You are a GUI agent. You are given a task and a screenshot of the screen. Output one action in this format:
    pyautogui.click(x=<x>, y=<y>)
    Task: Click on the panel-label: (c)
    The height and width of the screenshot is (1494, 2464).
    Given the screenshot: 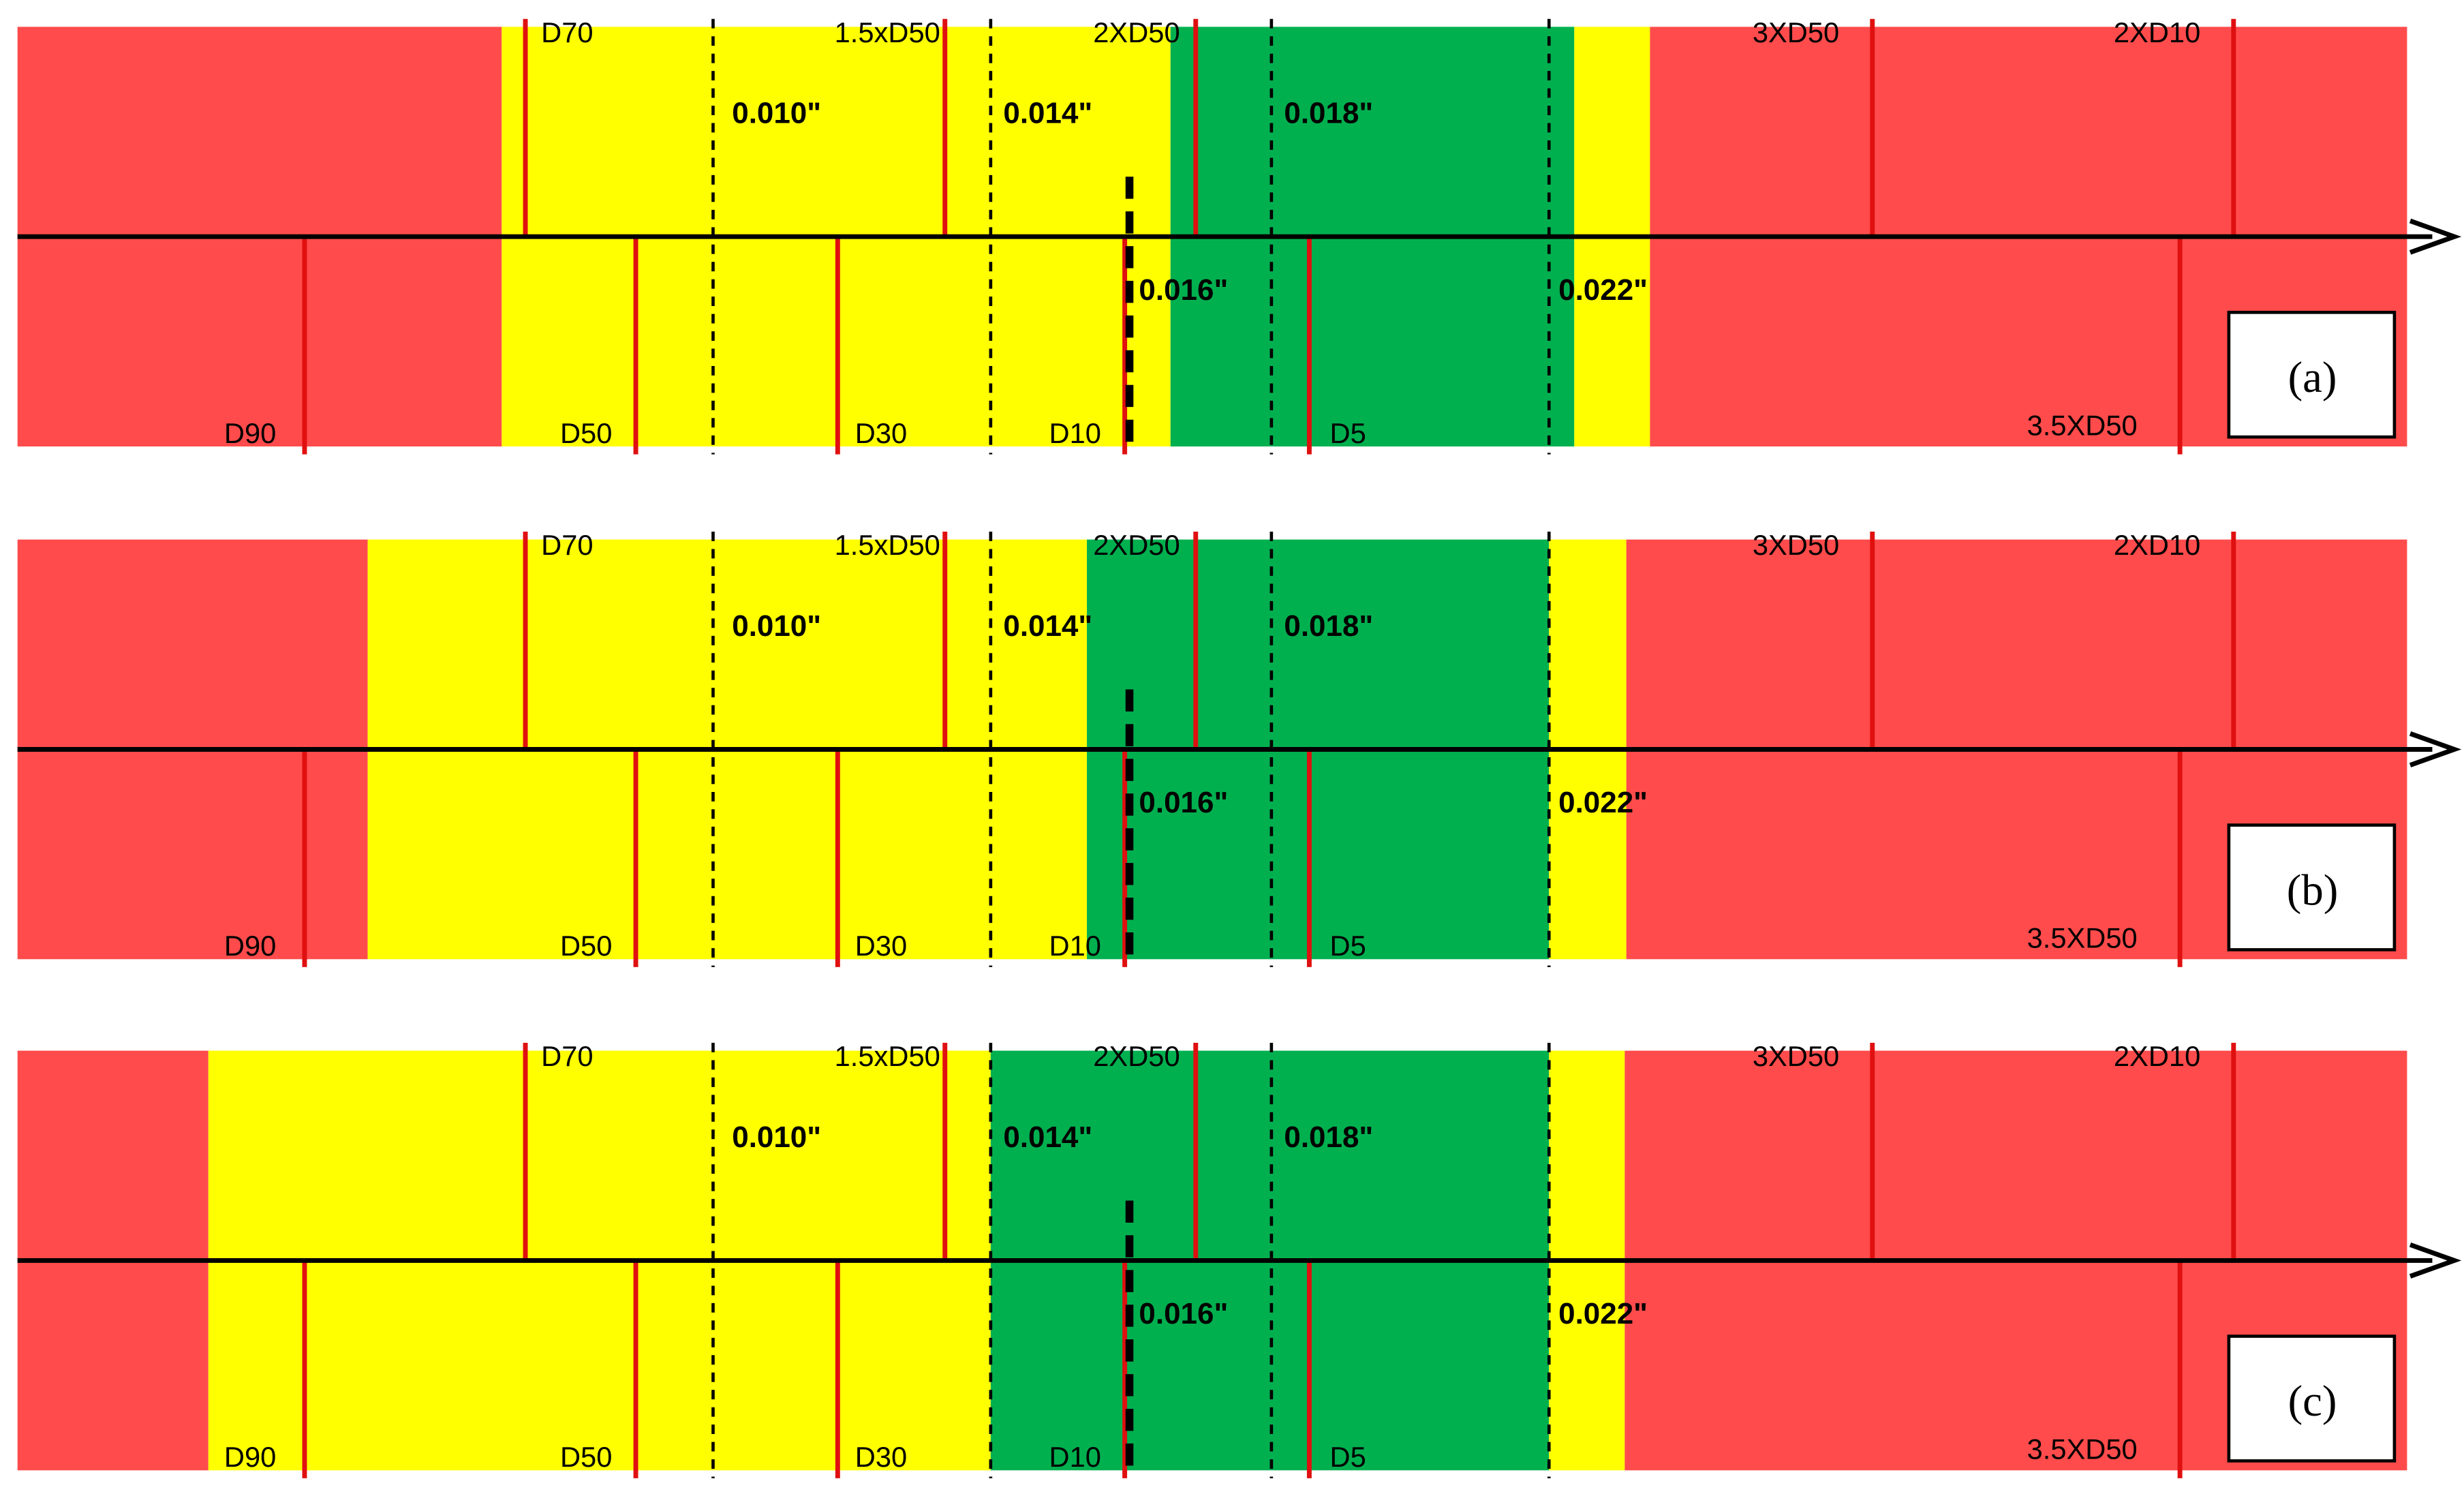 What is the action you would take?
    pyautogui.click(x=2312, y=1401)
    